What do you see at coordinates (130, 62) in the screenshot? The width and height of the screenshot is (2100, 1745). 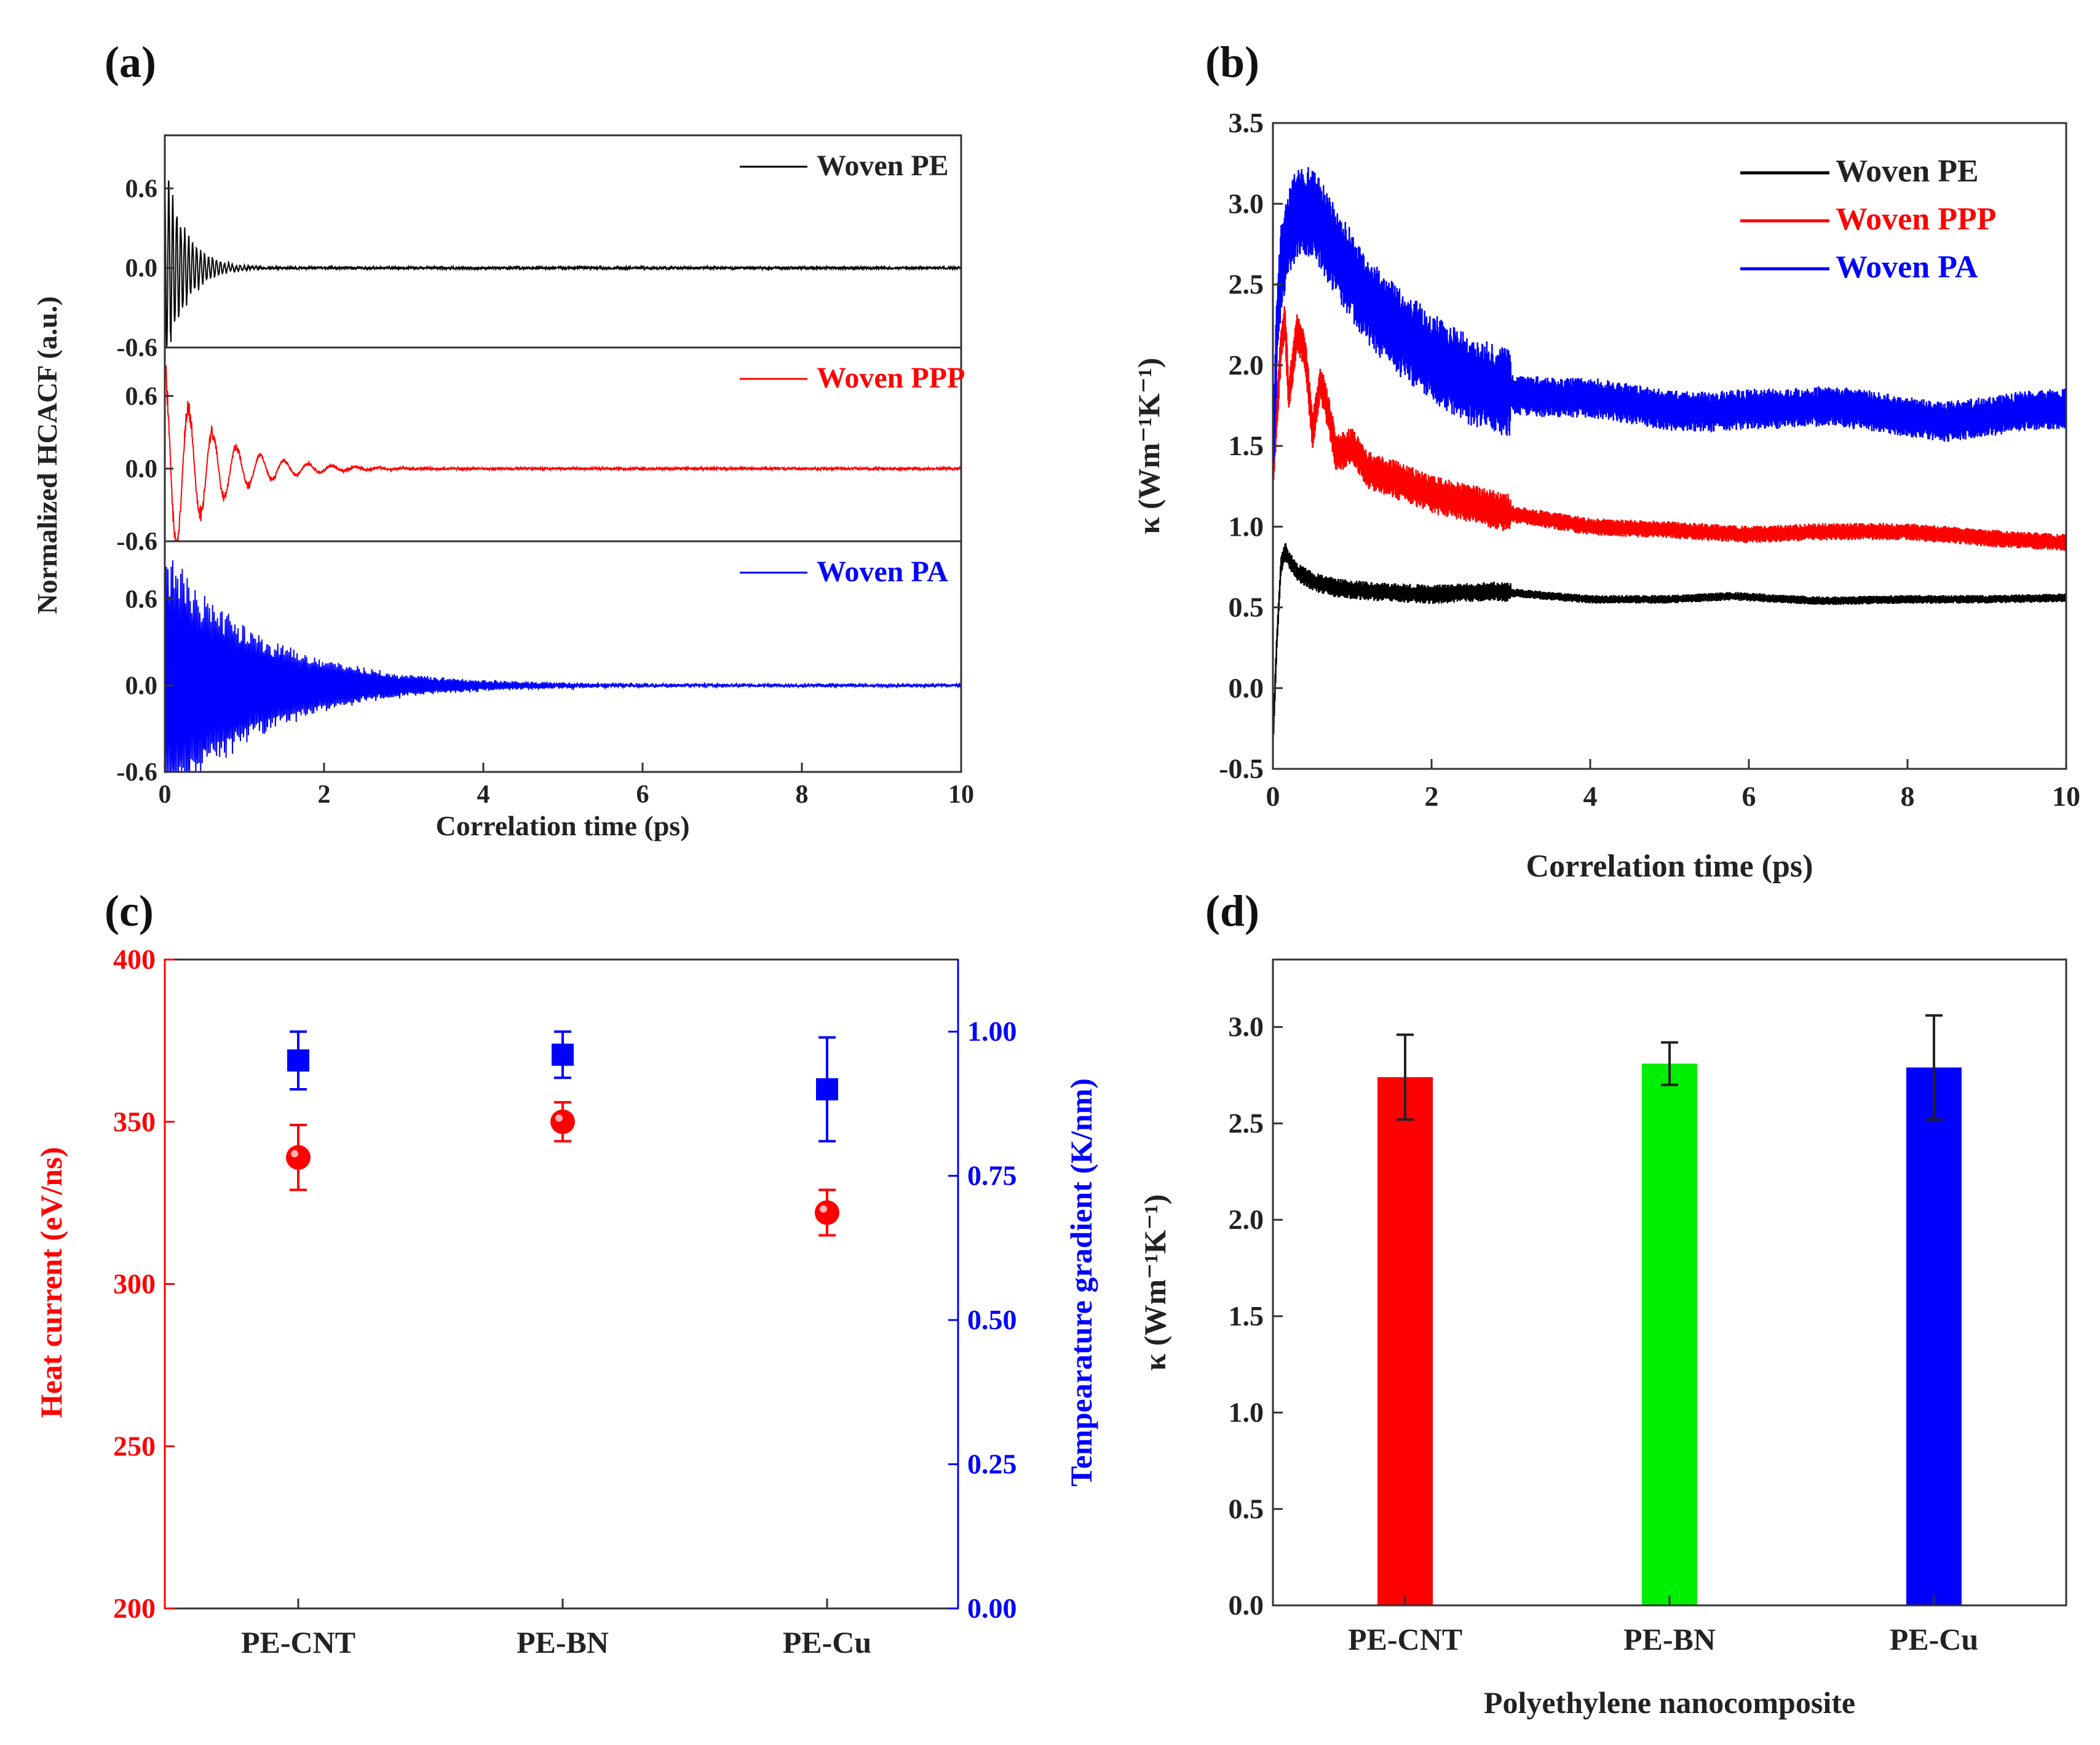 I see `panel-label-a: (a)` at bounding box center [130, 62].